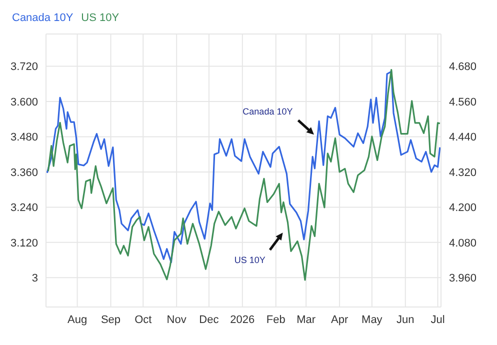 Image resolution: width=497 pixels, height=345 pixels. What do you see at coordinates (463, 67) in the screenshot?
I see `y2-tick-label: 4.680` at bounding box center [463, 67].